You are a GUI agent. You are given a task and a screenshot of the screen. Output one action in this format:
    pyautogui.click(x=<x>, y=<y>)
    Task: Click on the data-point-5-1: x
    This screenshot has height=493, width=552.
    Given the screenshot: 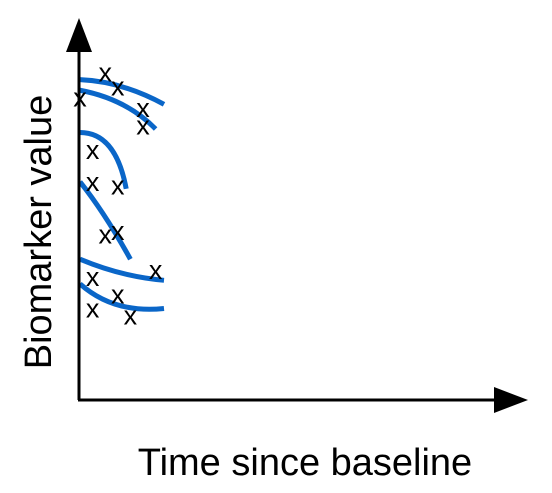 What is the action you would take?
    pyautogui.click(x=93, y=277)
    